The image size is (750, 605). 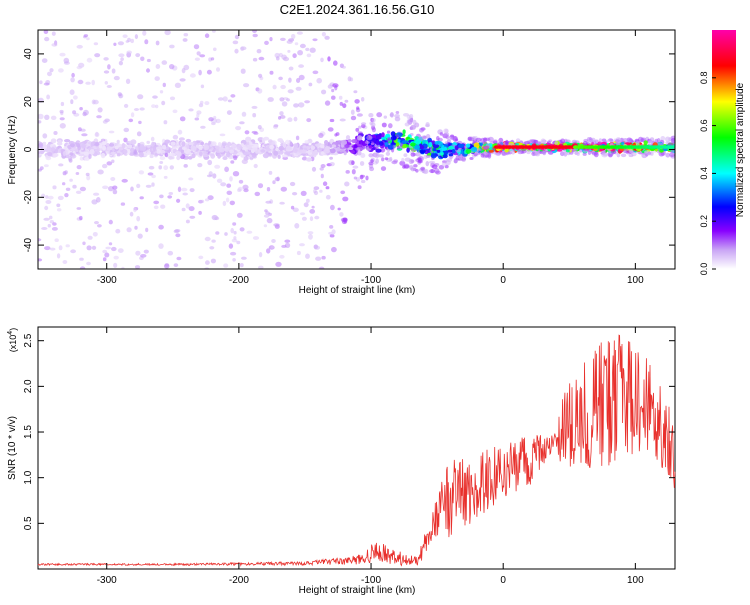 What do you see at coordinates (28, 197) in the screenshot?
I see `spectrogram-y-tick-label: -20` at bounding box center [28, 197].